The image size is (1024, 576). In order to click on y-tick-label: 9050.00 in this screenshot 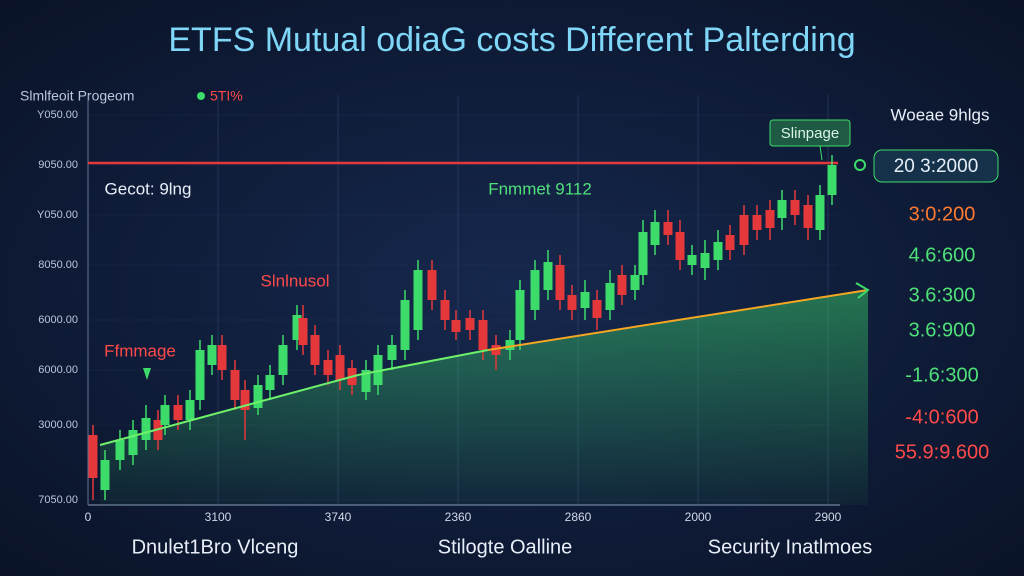, I will do `click(58, 165)`.